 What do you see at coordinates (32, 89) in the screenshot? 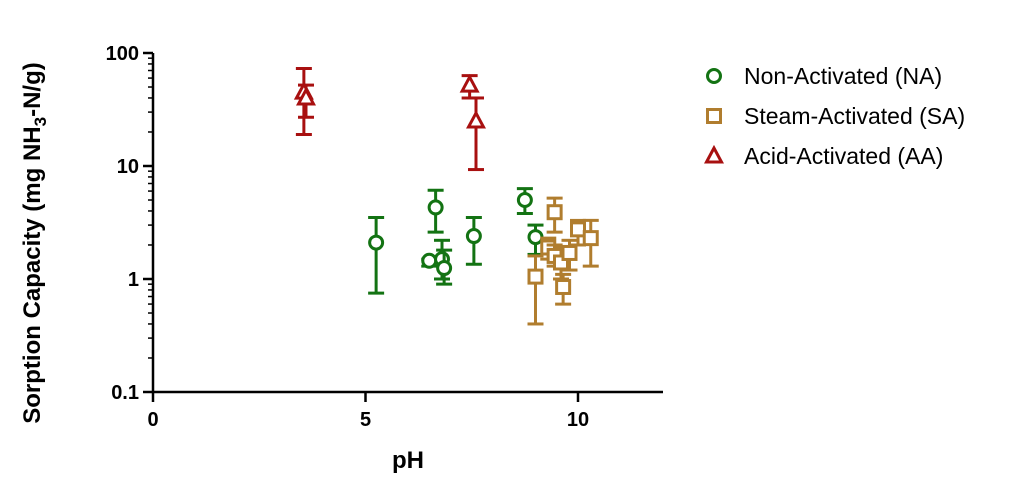
I see `y-axis-label-unit: -N/g)` at bounding box center [32, 89].